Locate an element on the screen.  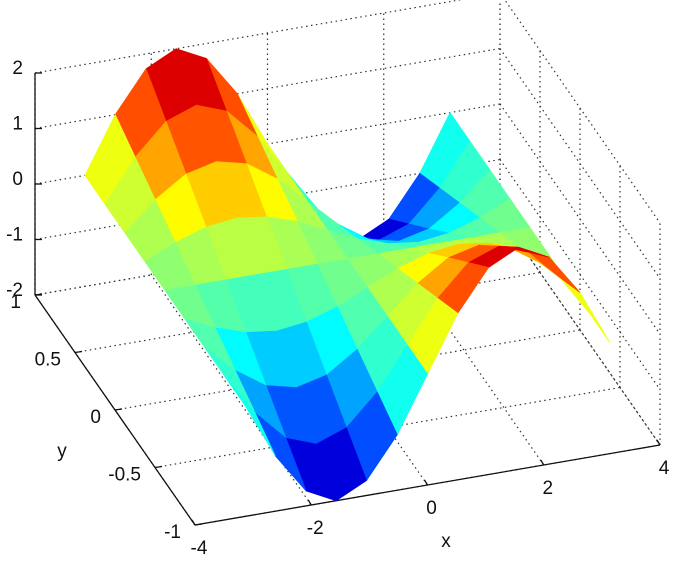
x-tick-label: 0 is located at coordinates (431, 508).